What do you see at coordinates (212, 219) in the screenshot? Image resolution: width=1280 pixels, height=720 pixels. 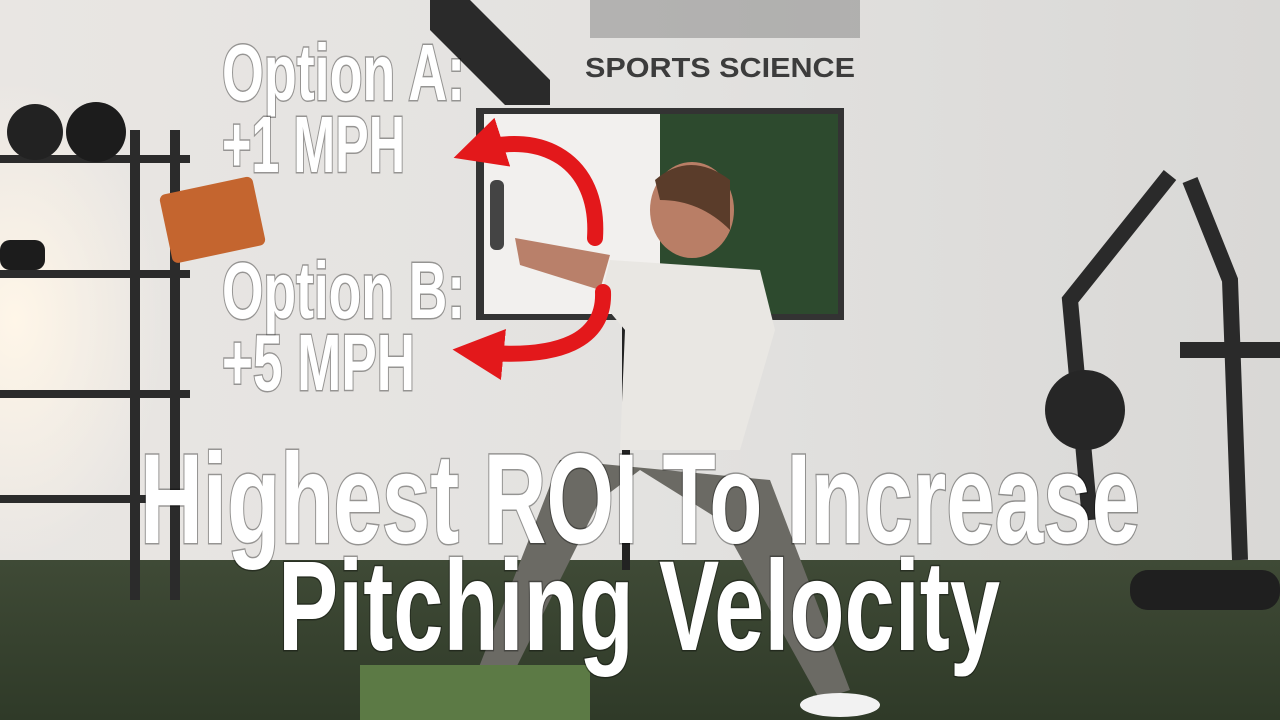 I see `trackman-device` at bounding box center [212, 219].